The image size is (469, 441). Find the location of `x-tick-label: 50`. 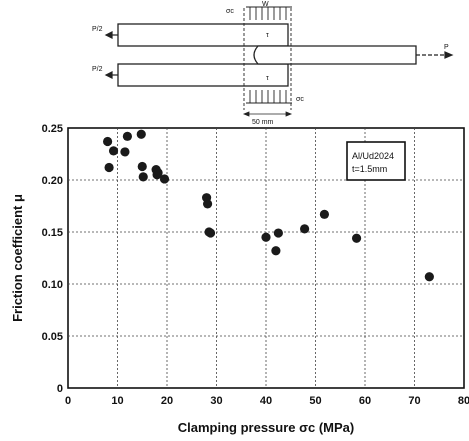

x-tick-label: 50 is located at coordinates (315, 401).